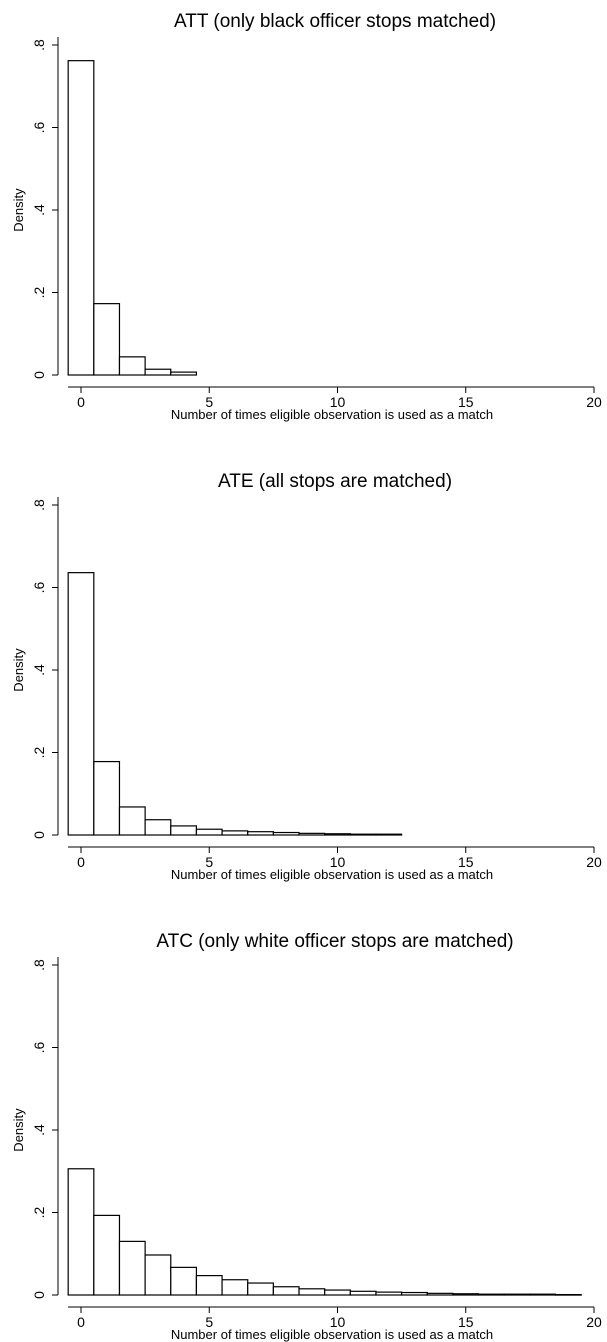 This screenshot has width=607, height=1342. Describe the element at coordinates (335, 21) in the screenshot. I see `chart-title: ATT (only black officer stops matched)` at that location.